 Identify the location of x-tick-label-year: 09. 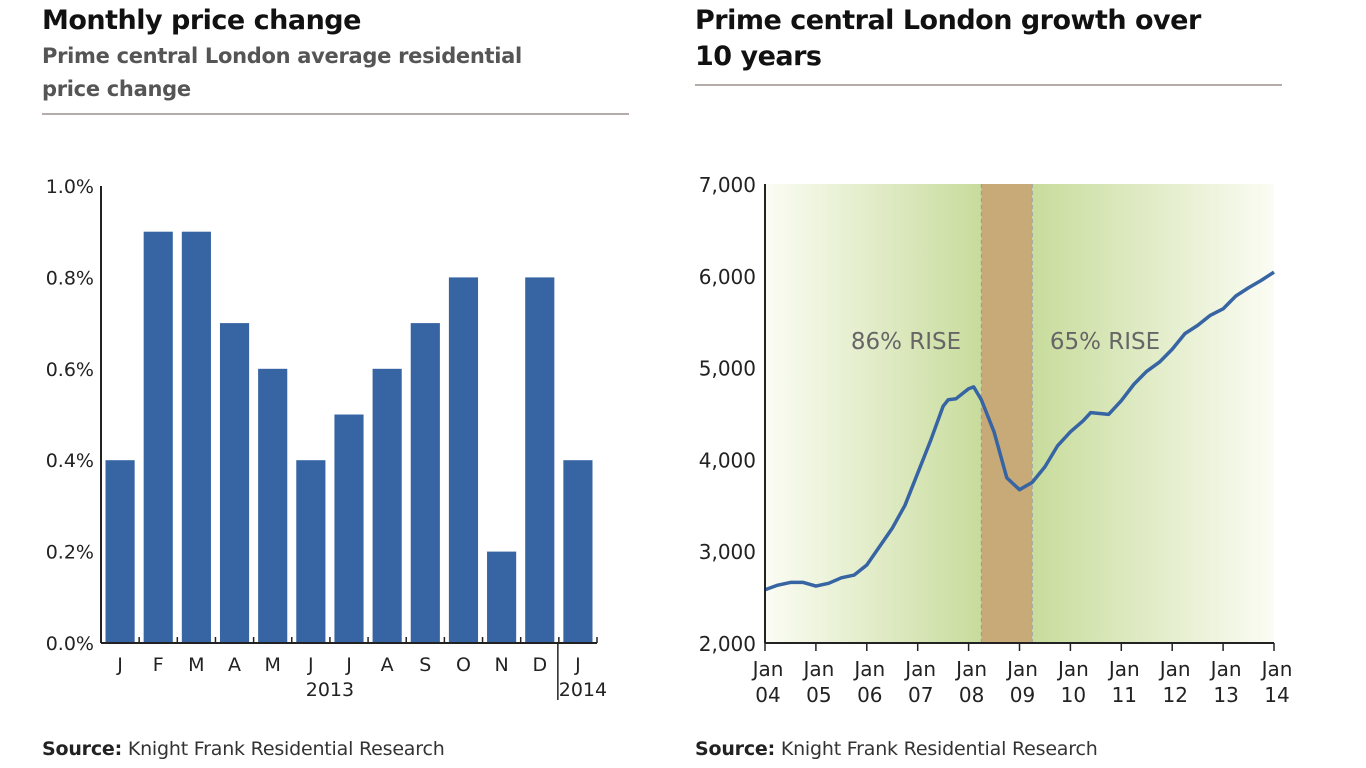
(1022, 695).